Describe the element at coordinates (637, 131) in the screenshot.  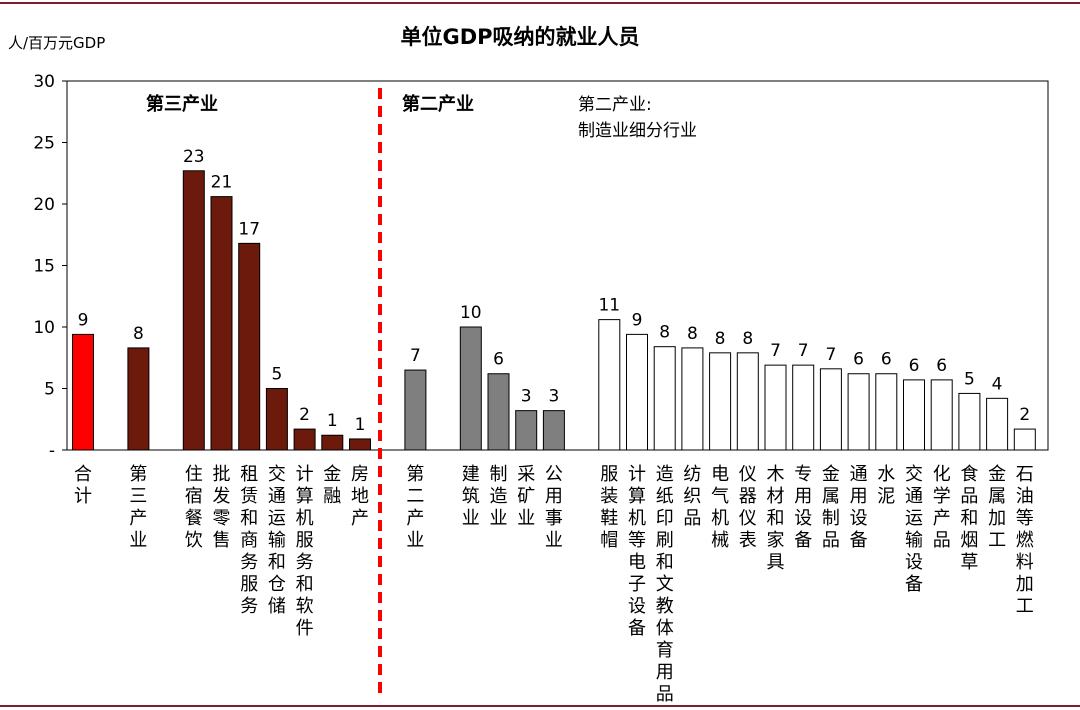
I see `section-label-manufacturing-subtitle: 制造业细分行业` at that location.